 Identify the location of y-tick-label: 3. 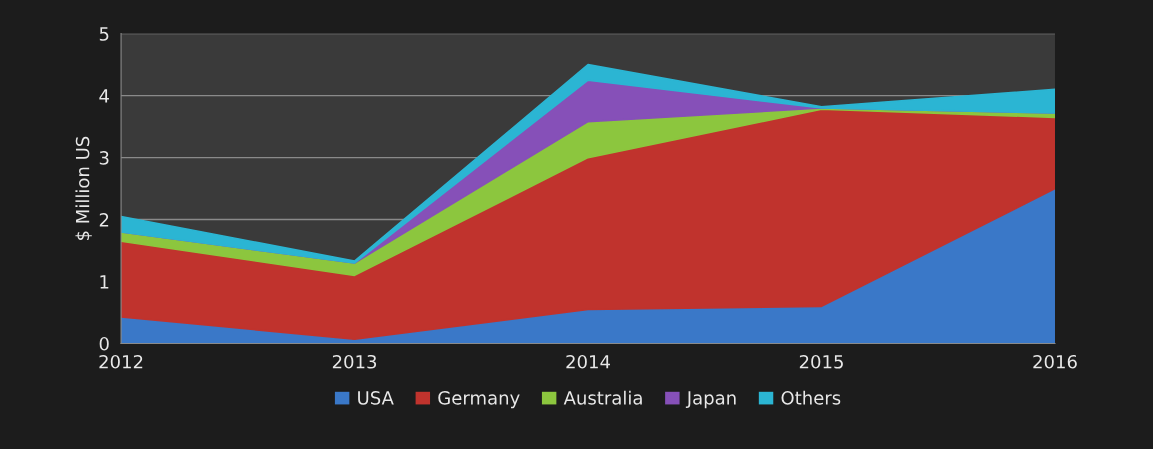
(104, 158).